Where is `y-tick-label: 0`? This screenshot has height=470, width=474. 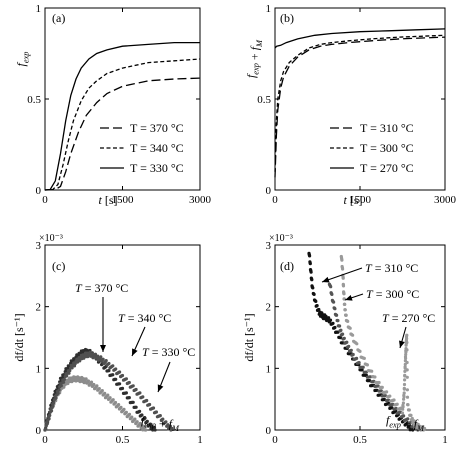
y-tick-label: 0 is located at coordinates (39, 431).